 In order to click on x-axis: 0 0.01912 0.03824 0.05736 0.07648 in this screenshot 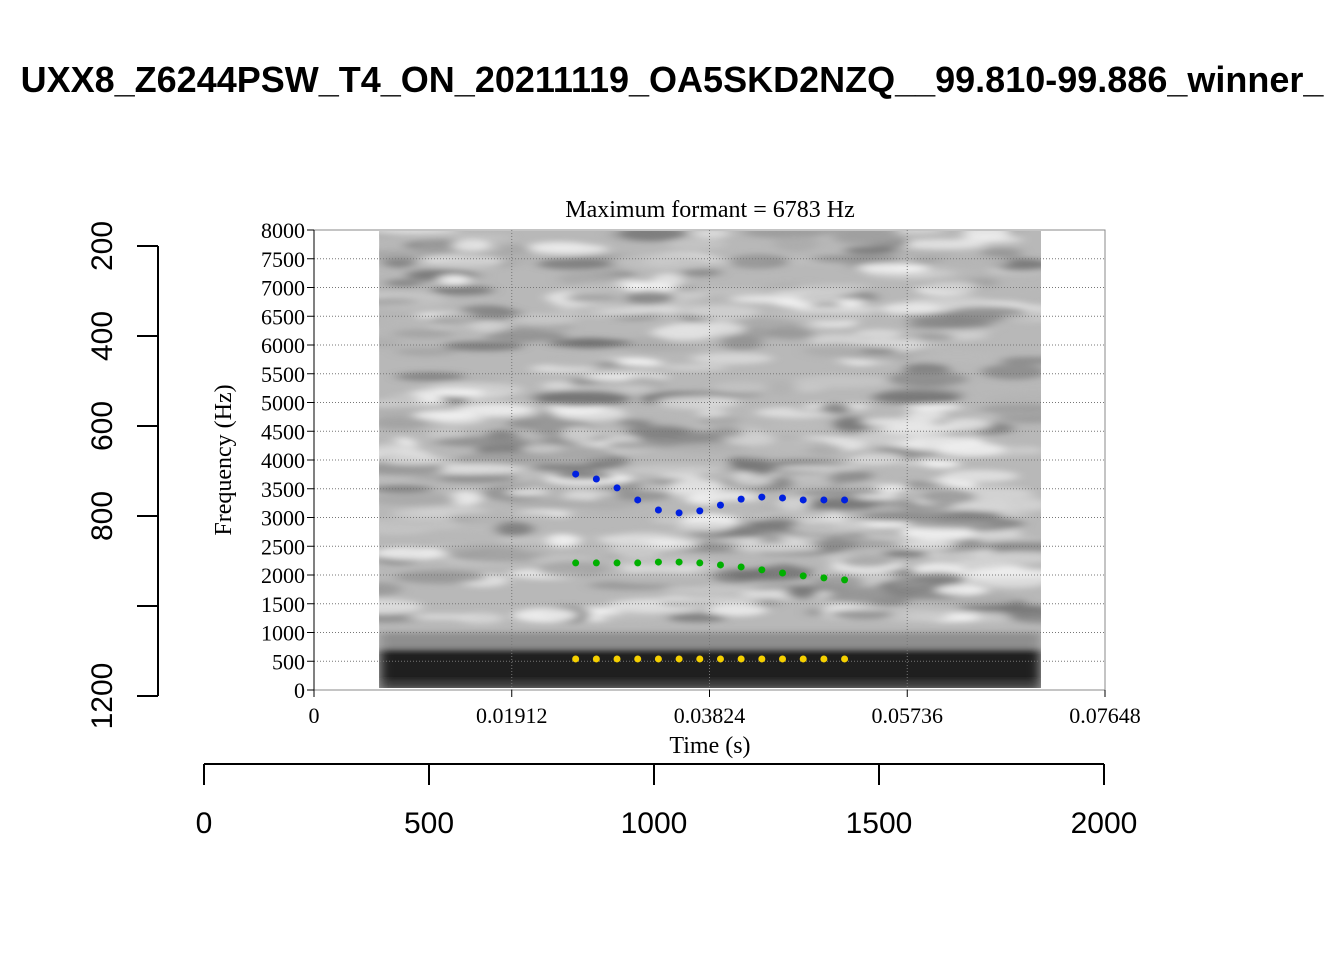, I will do `click(725, 709)`.